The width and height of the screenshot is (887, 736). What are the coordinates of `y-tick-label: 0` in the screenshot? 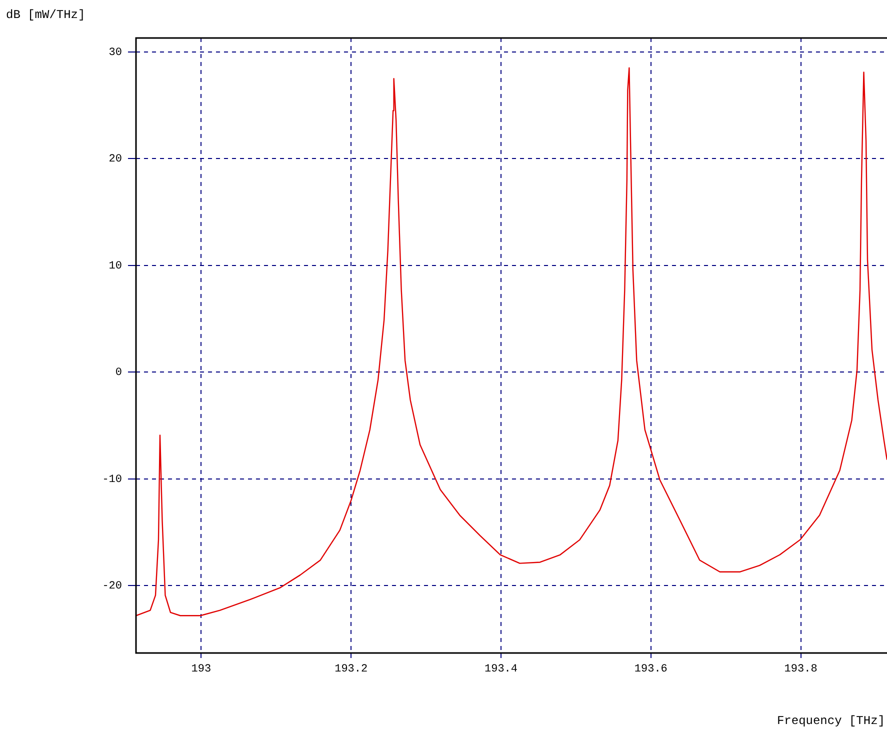 It's located at (118, 373).